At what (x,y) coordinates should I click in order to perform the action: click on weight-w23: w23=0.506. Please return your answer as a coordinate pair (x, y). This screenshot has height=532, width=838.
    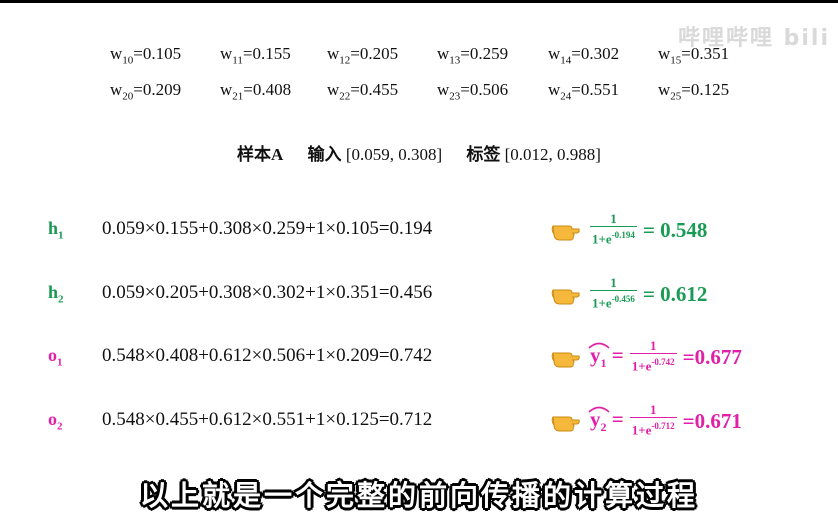
    Looking at the image, I should click on (473, 91).